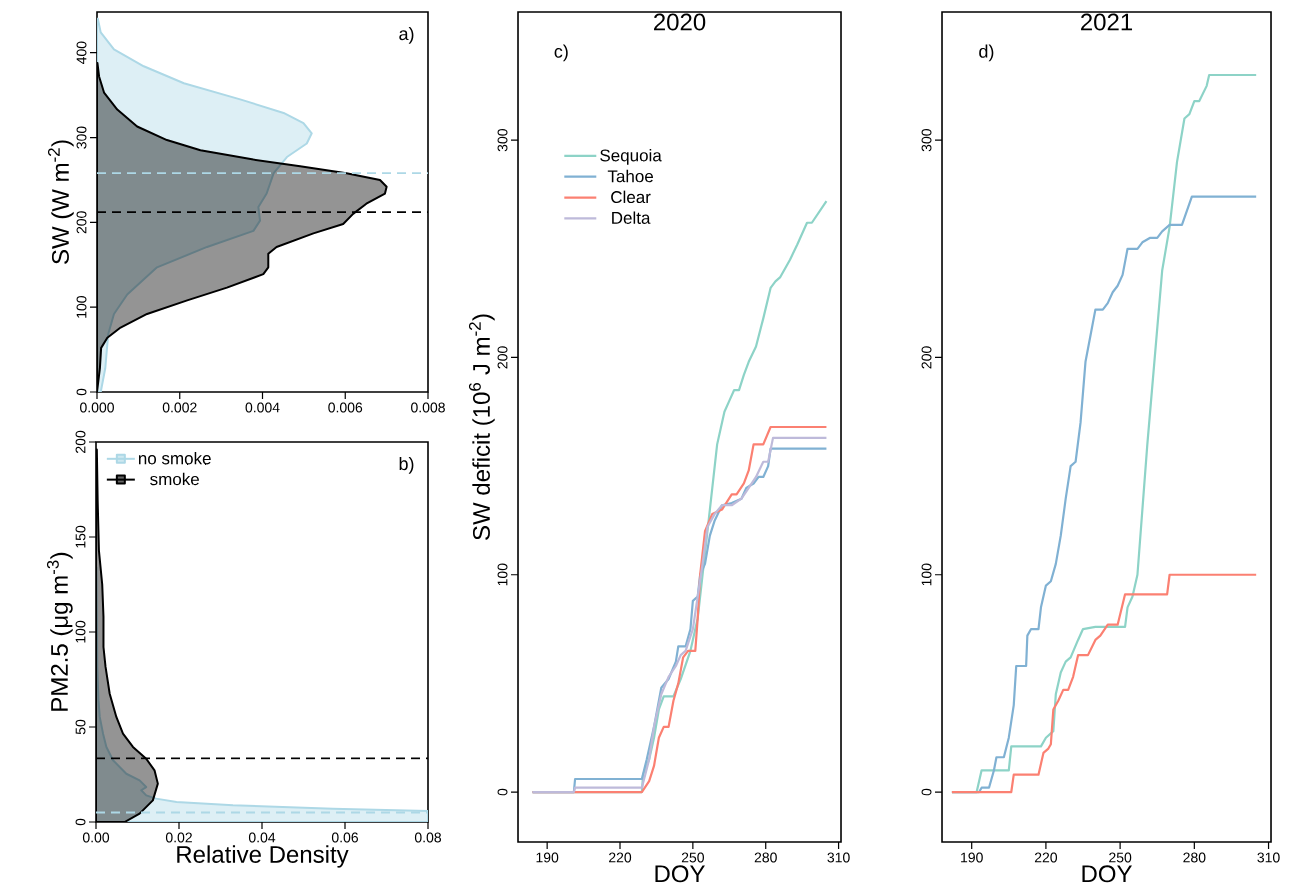  What do you see at coordinates (631, 217) in the screenshot?
I see `legend-label: Delta` at bounding box center [631, 217].